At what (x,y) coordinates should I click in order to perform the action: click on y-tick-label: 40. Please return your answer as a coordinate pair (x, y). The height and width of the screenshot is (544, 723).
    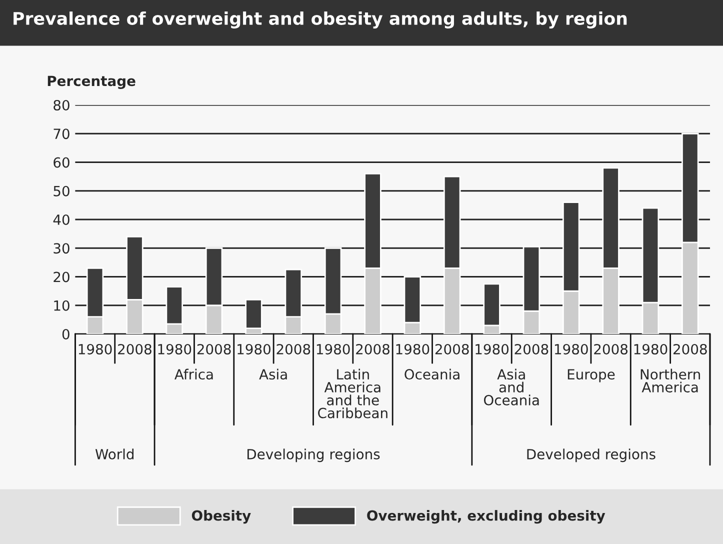
    Looking at the image, I should click on (61, 219).